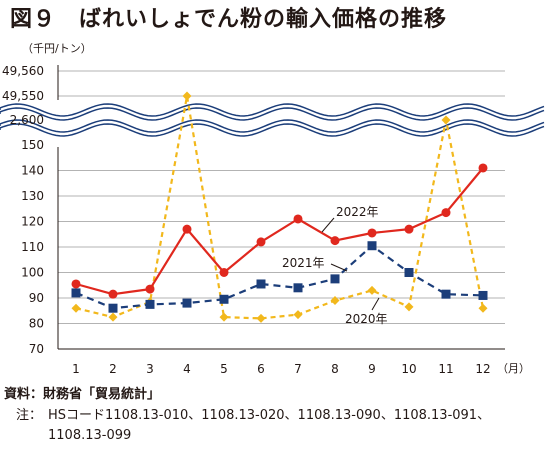 The height and width of the screenshot is (455, 545). I want to click on x-tick-label: 5, so click(224, 369).